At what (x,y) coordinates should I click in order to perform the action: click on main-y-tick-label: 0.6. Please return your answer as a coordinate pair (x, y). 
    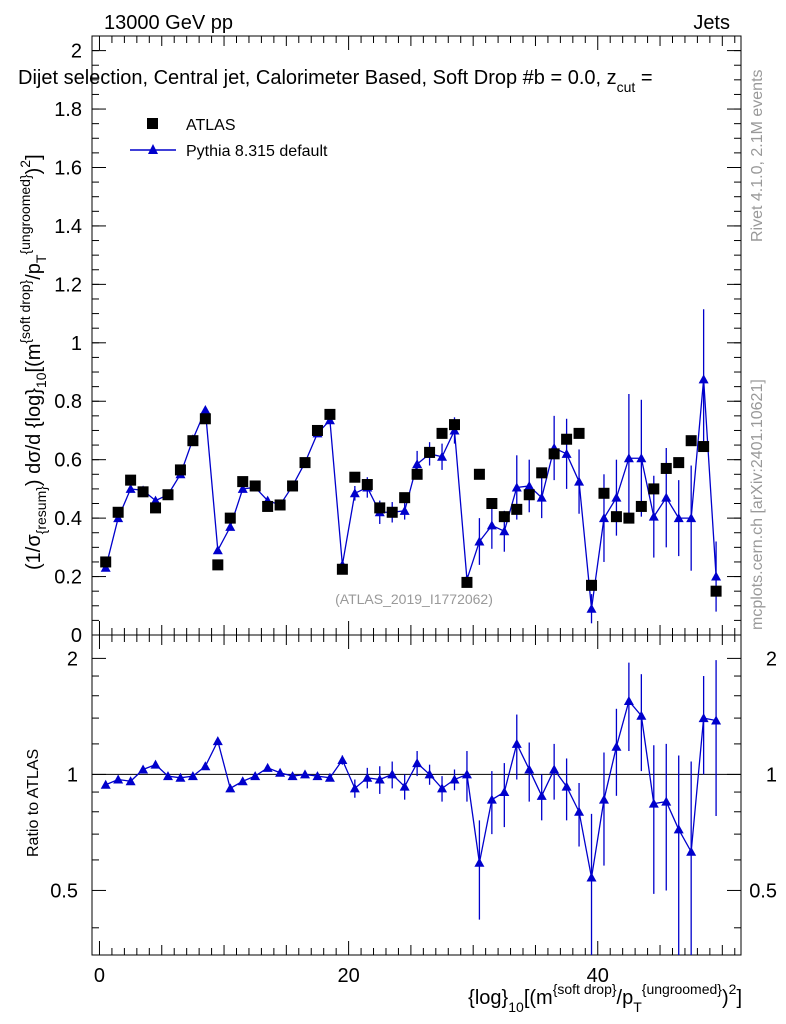
    Looking at the image, I should click on (68, 461).